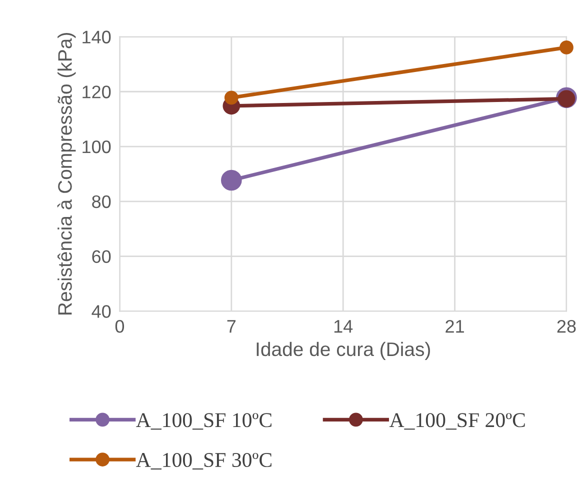  What do you see at coordinates (455, 326) in the screenshot?
I see `x-tick-label: 21` at bounding box center [455, 326].